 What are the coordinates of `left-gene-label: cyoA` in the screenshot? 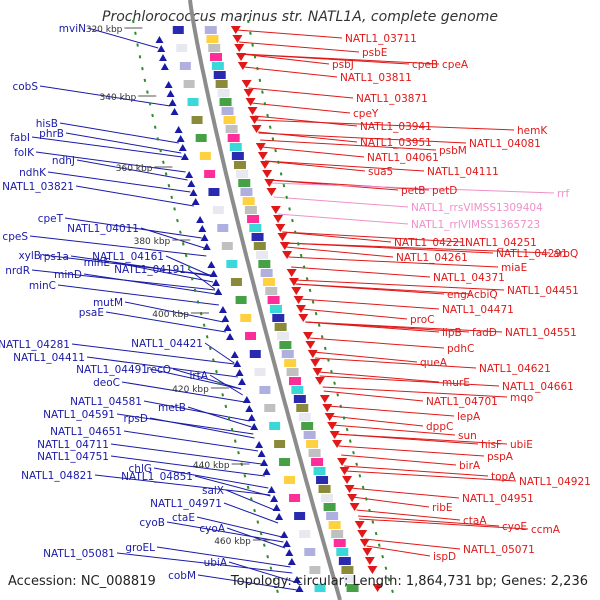 It's located at (212, 529).